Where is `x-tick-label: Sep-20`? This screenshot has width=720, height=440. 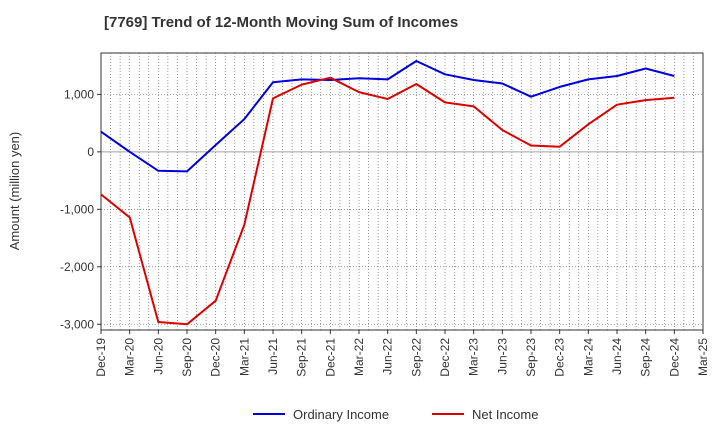
x-tick-label: Sep-20 is located at coordinates (187, 357).